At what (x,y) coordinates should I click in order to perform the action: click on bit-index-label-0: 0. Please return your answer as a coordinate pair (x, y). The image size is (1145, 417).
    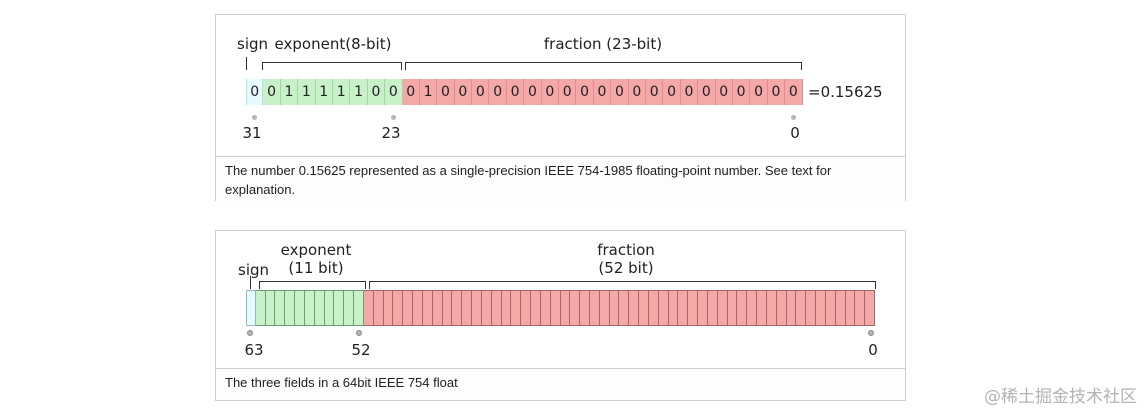
    Looking at the image, I should click on (873, 350).